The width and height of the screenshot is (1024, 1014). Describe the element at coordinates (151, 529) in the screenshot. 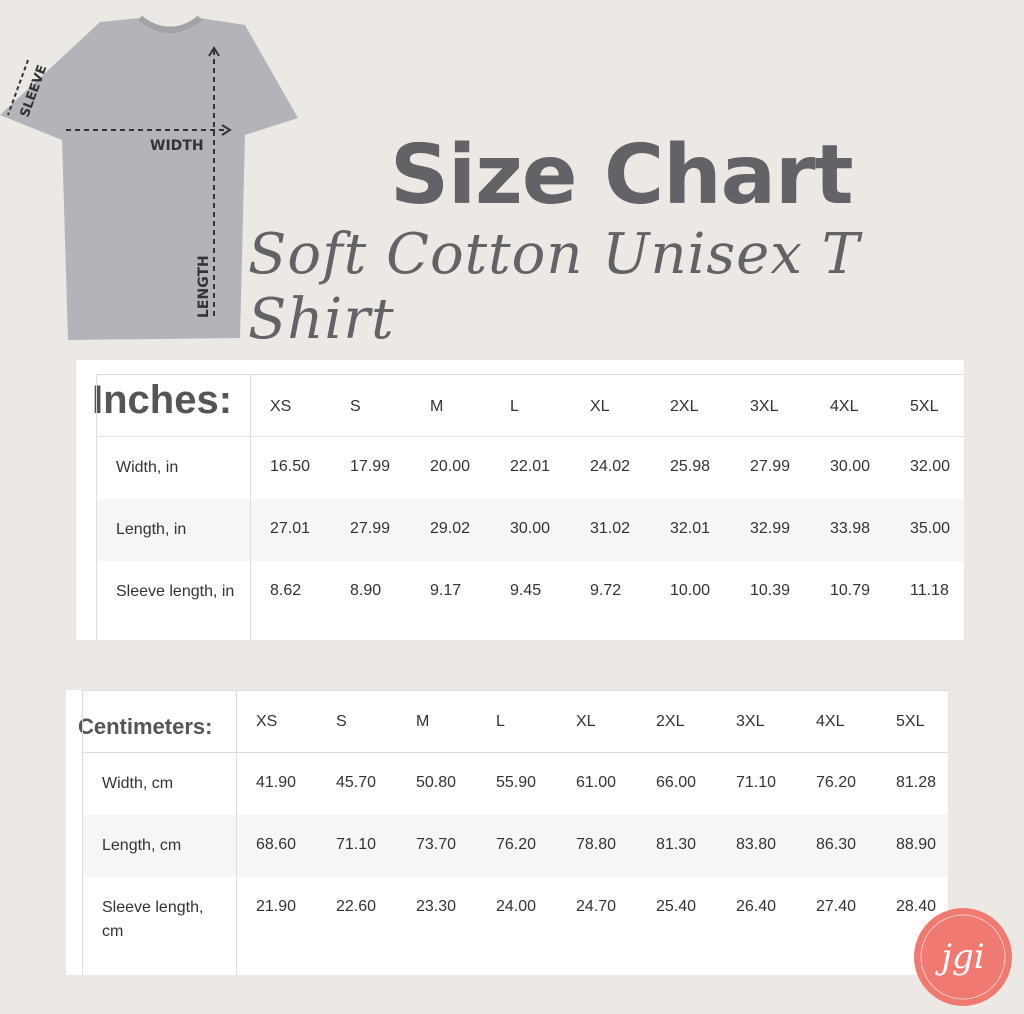

I see `row-label: Length, in` at that location.